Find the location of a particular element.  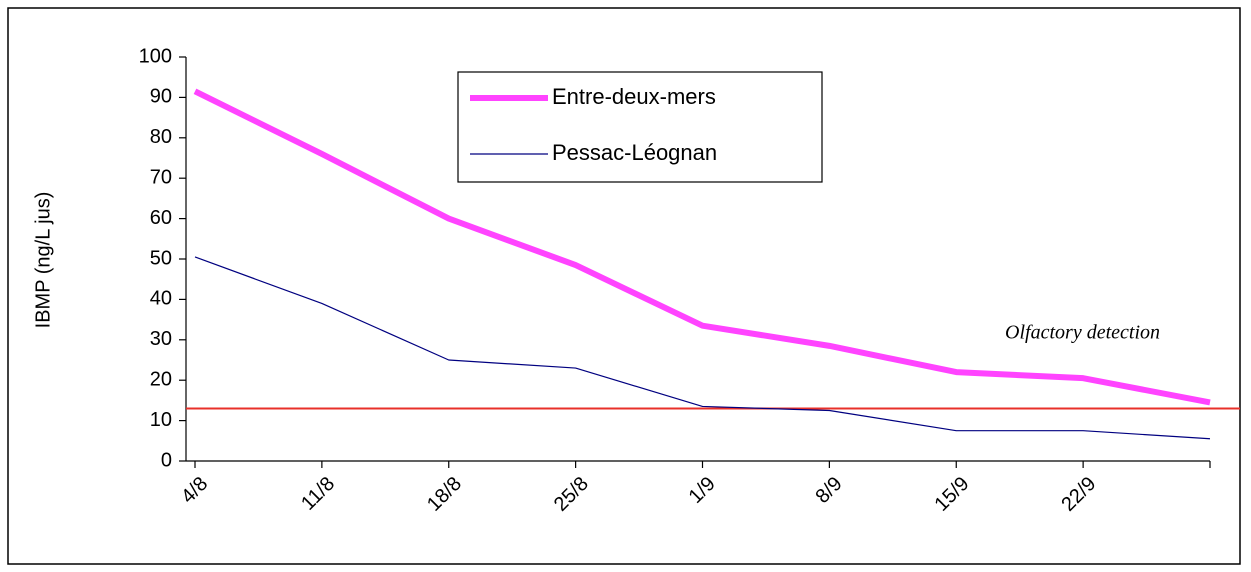

y-tick-label: 20 is located at coordinates (161, 379).